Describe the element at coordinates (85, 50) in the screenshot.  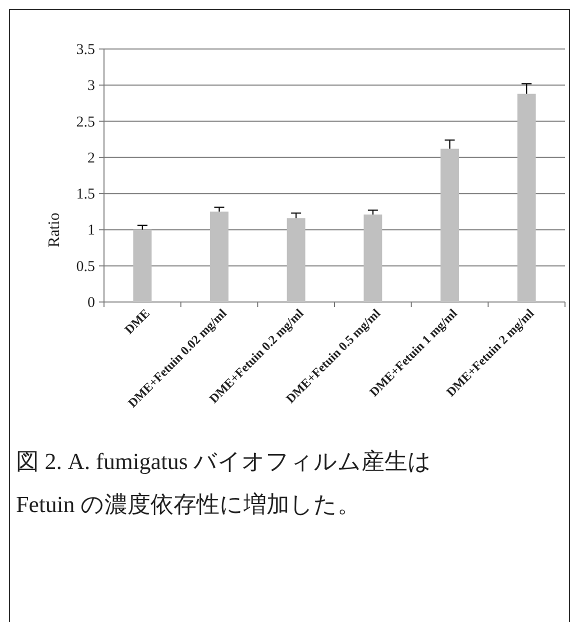
I see `y-tick-label: 3.5` at that location.